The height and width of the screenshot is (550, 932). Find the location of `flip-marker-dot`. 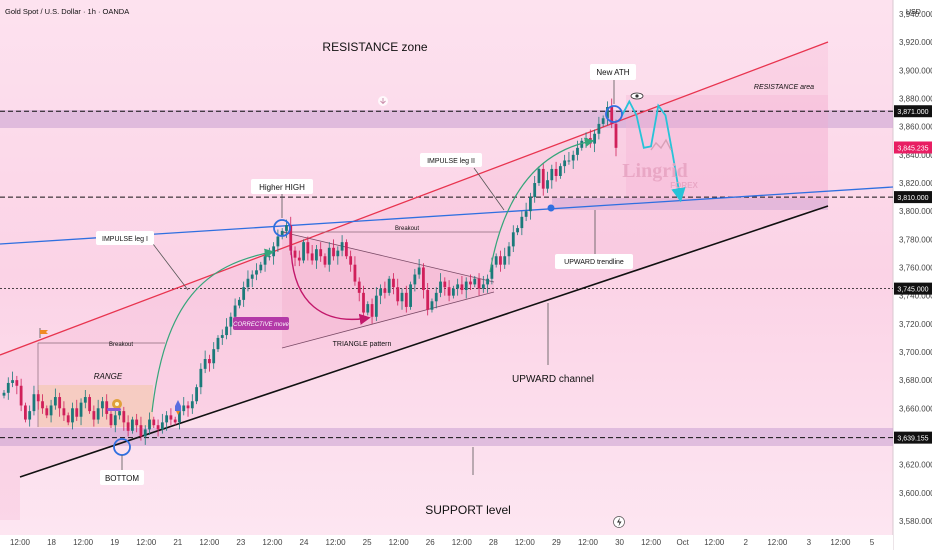

flip-marker-dot is located at coordinates (551, 208).